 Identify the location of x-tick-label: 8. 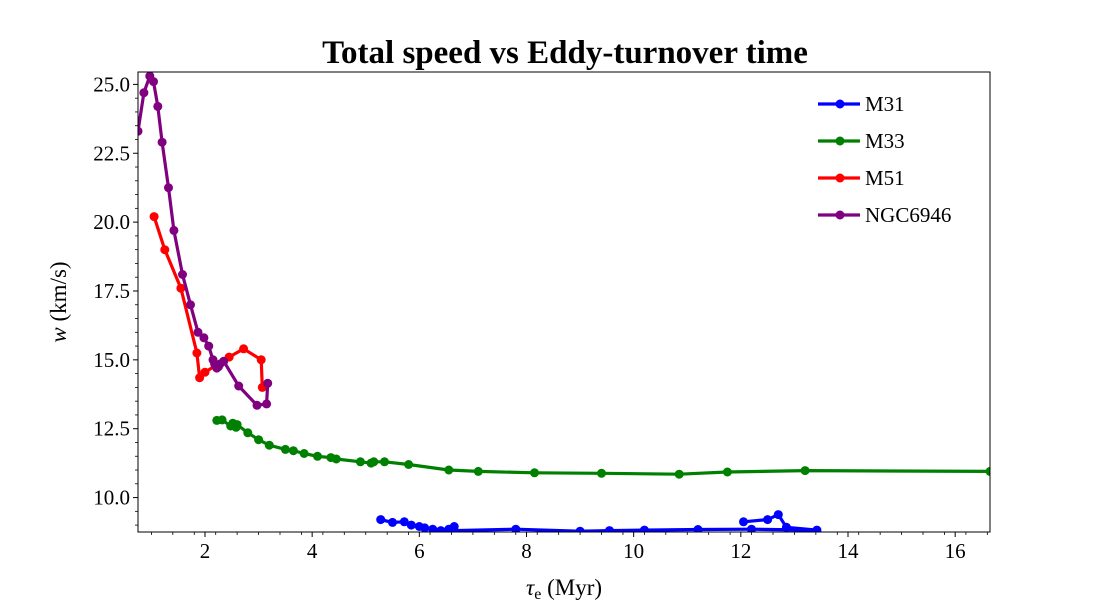
(526, 551).